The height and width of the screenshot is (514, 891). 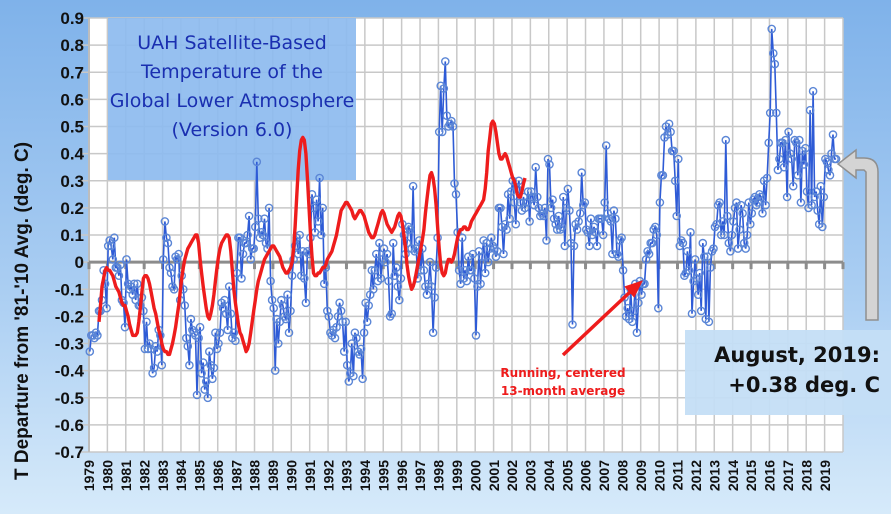 I want to click on x-tick-label: 2007, so click(x=604, y=475).